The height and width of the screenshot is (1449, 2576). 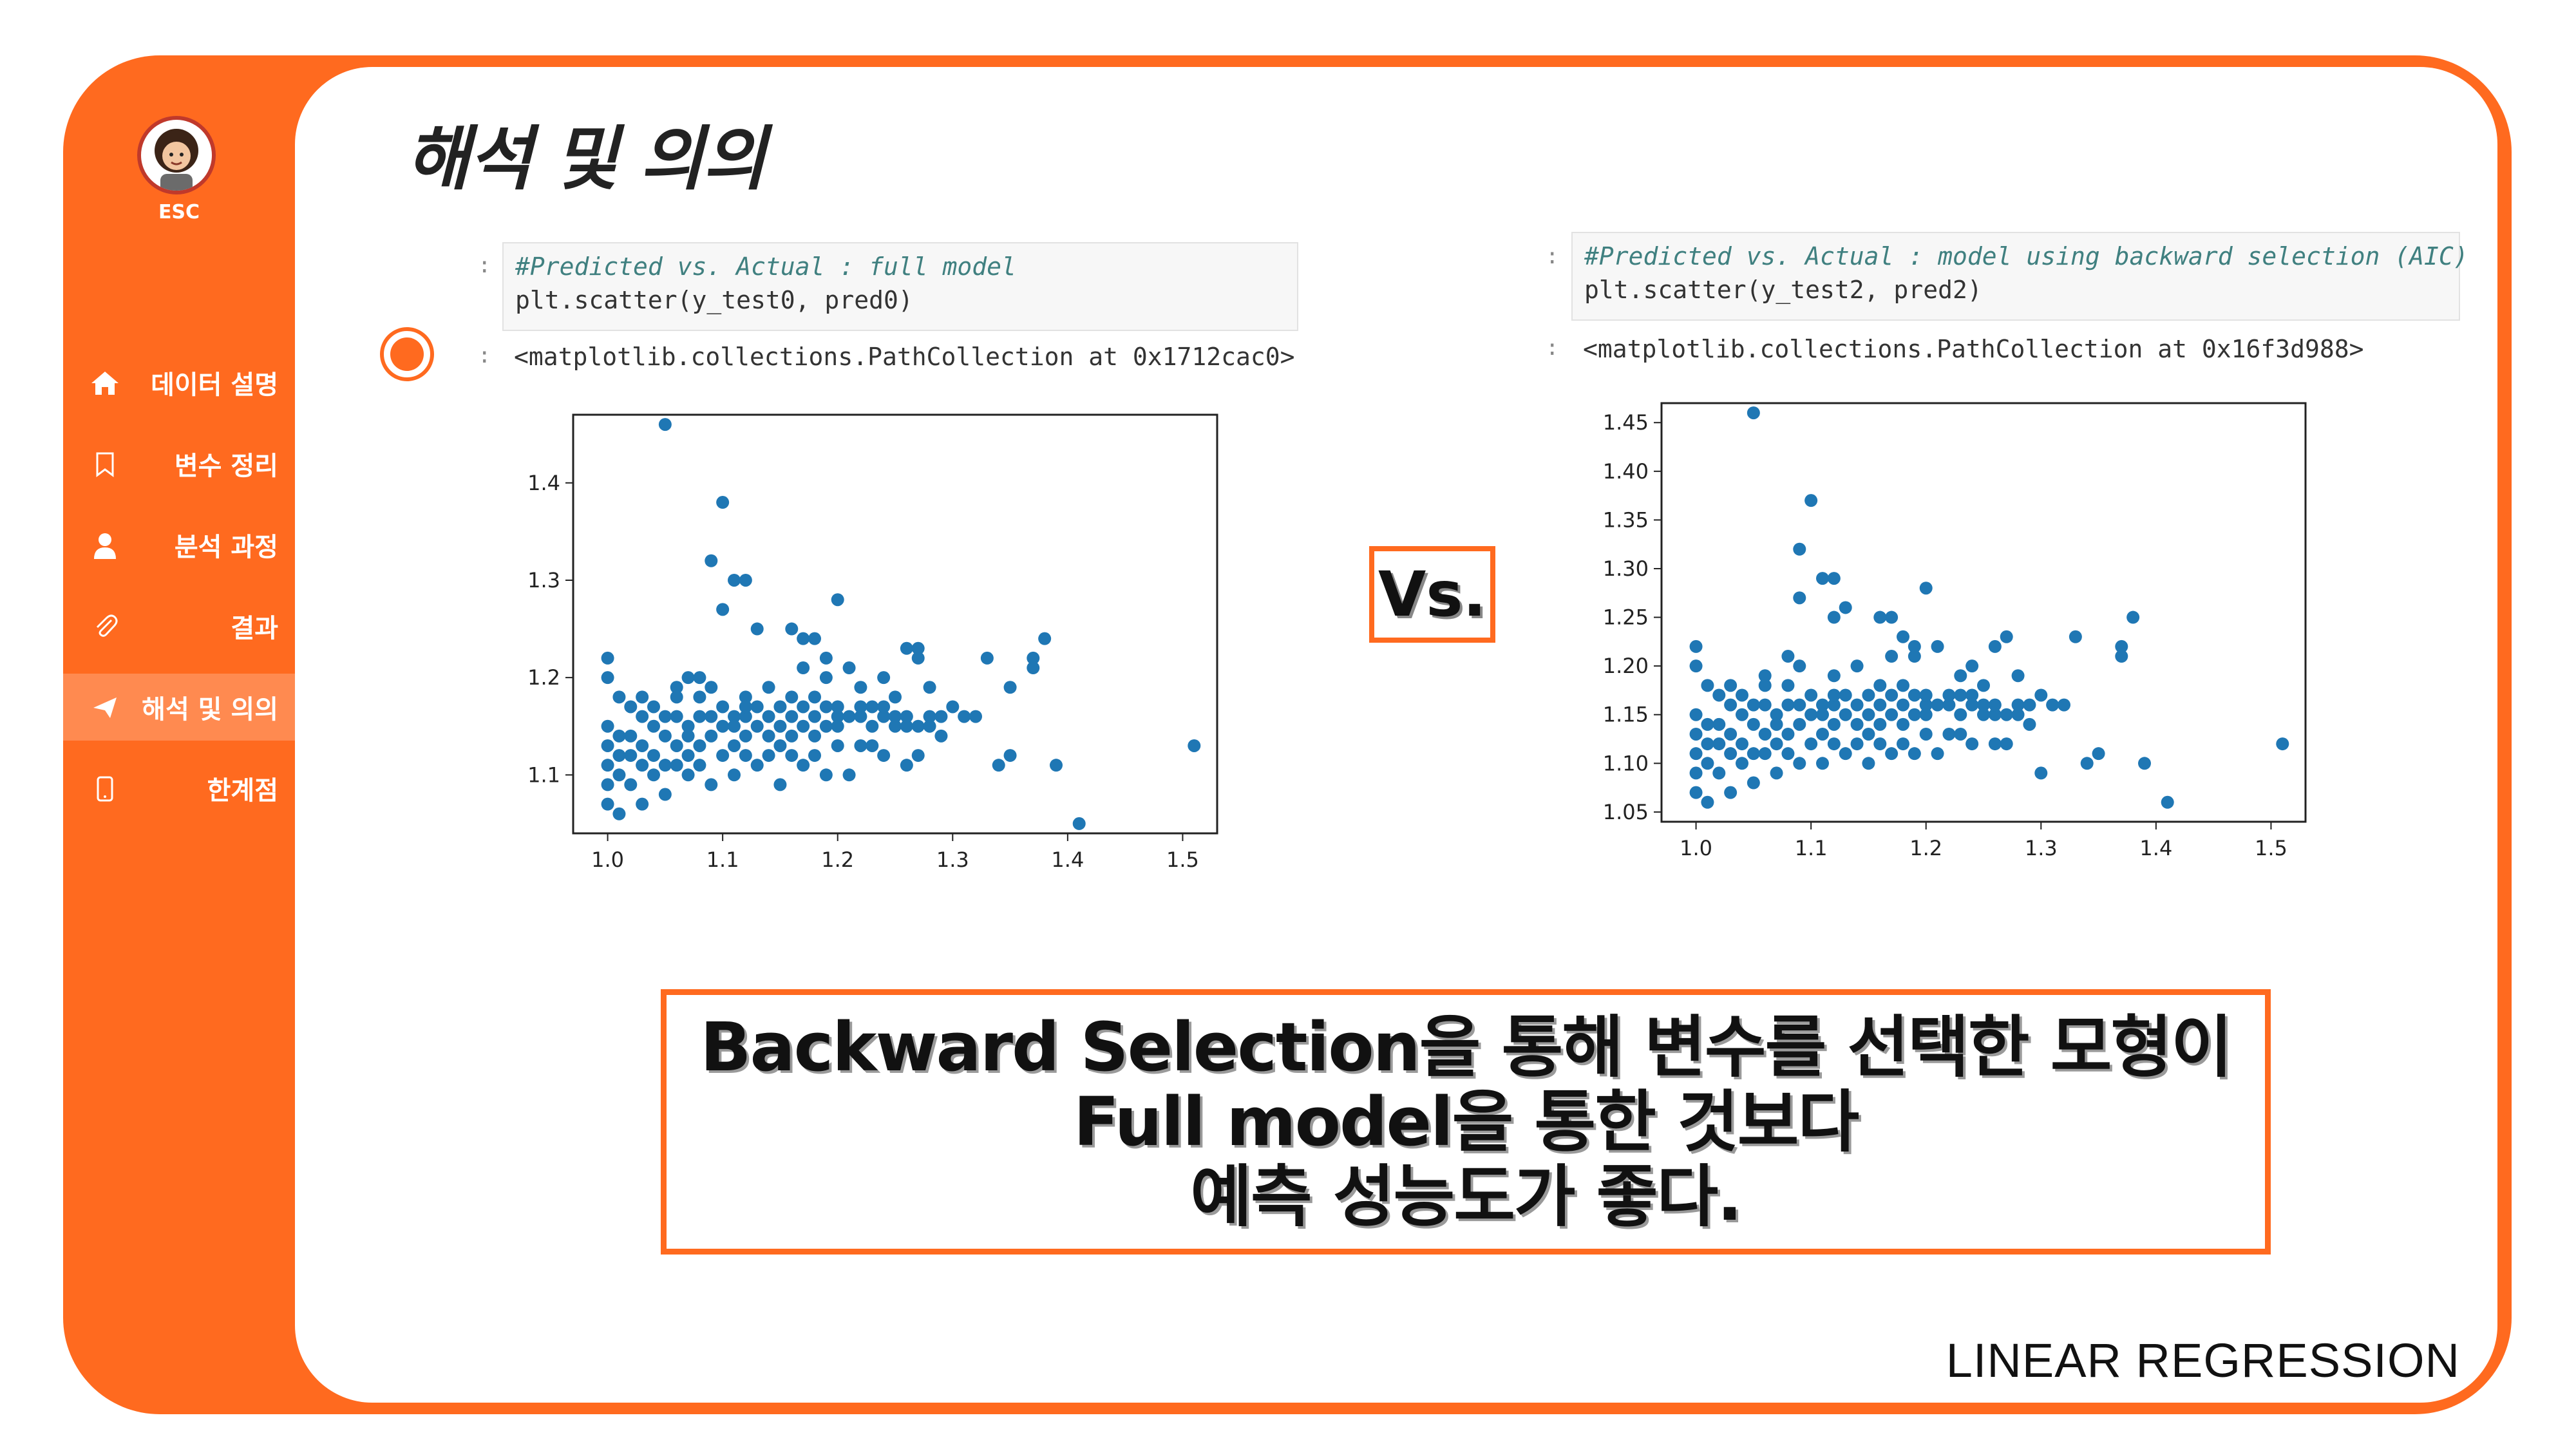 What do you see at coordinates (722, 860) in the screenshot?
I see `x-tick-label: 1.1` at bounding box center [722, 860].